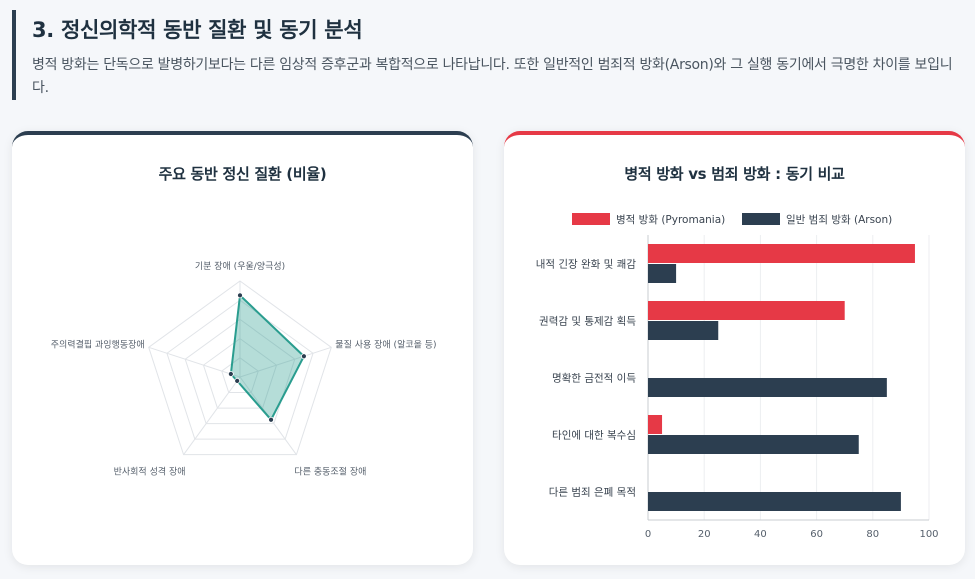 The width and height of the screenshot is (975, 579). What do you see at coordinates (816, 534) in the screenshot?
I see `bar-x-tick-label: 60` at bounding box center [816, 534].